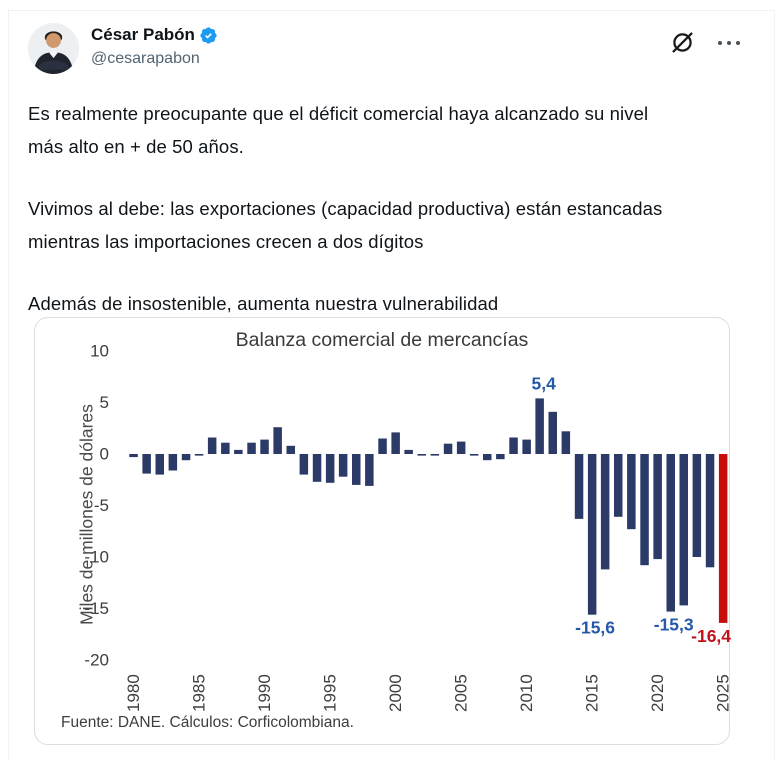 This screenshot has height=760, width=784. I want to click on bar-1983, so click(173, 462).